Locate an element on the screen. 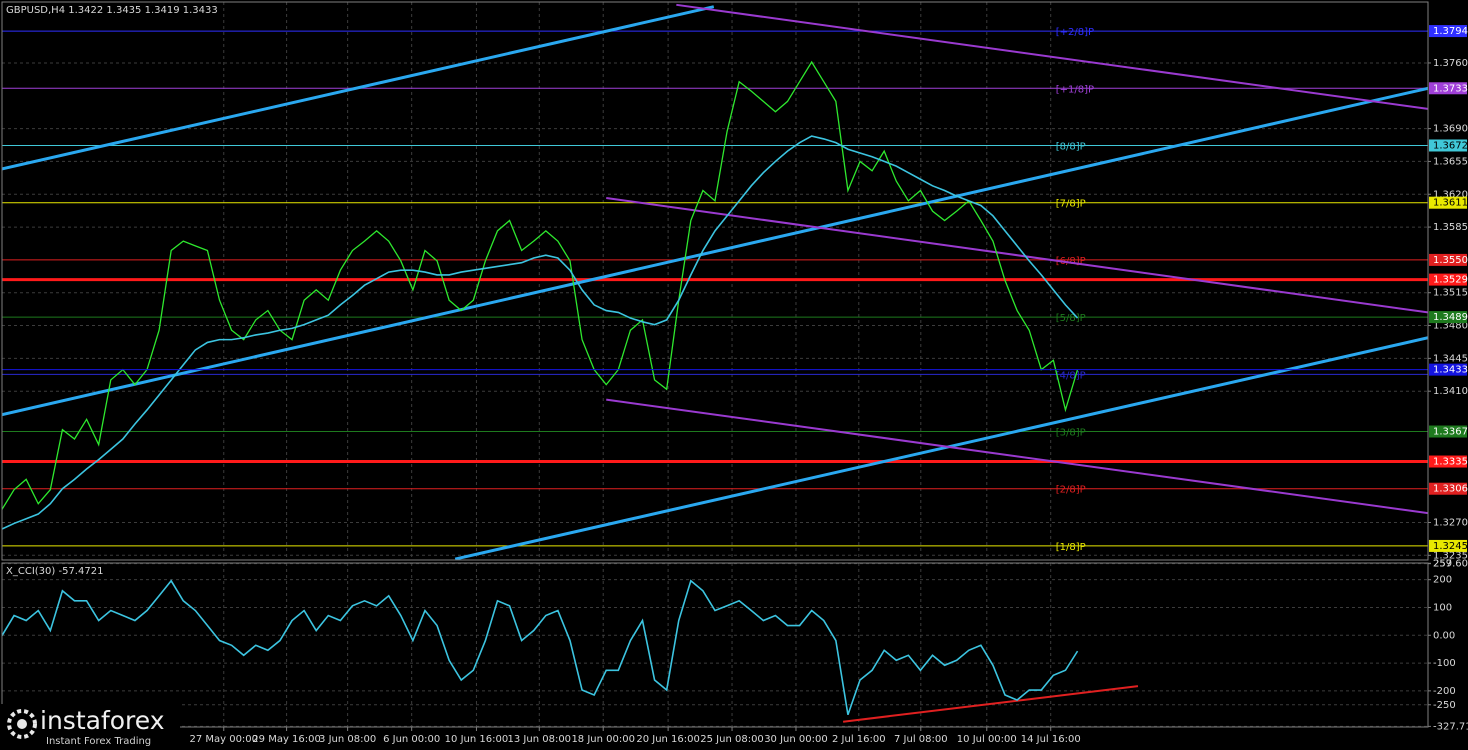 Image resolution: width=1468 pixels, height=750 pixels. y-tick-label: 1.3620 is located at coordinates (1450, 194).